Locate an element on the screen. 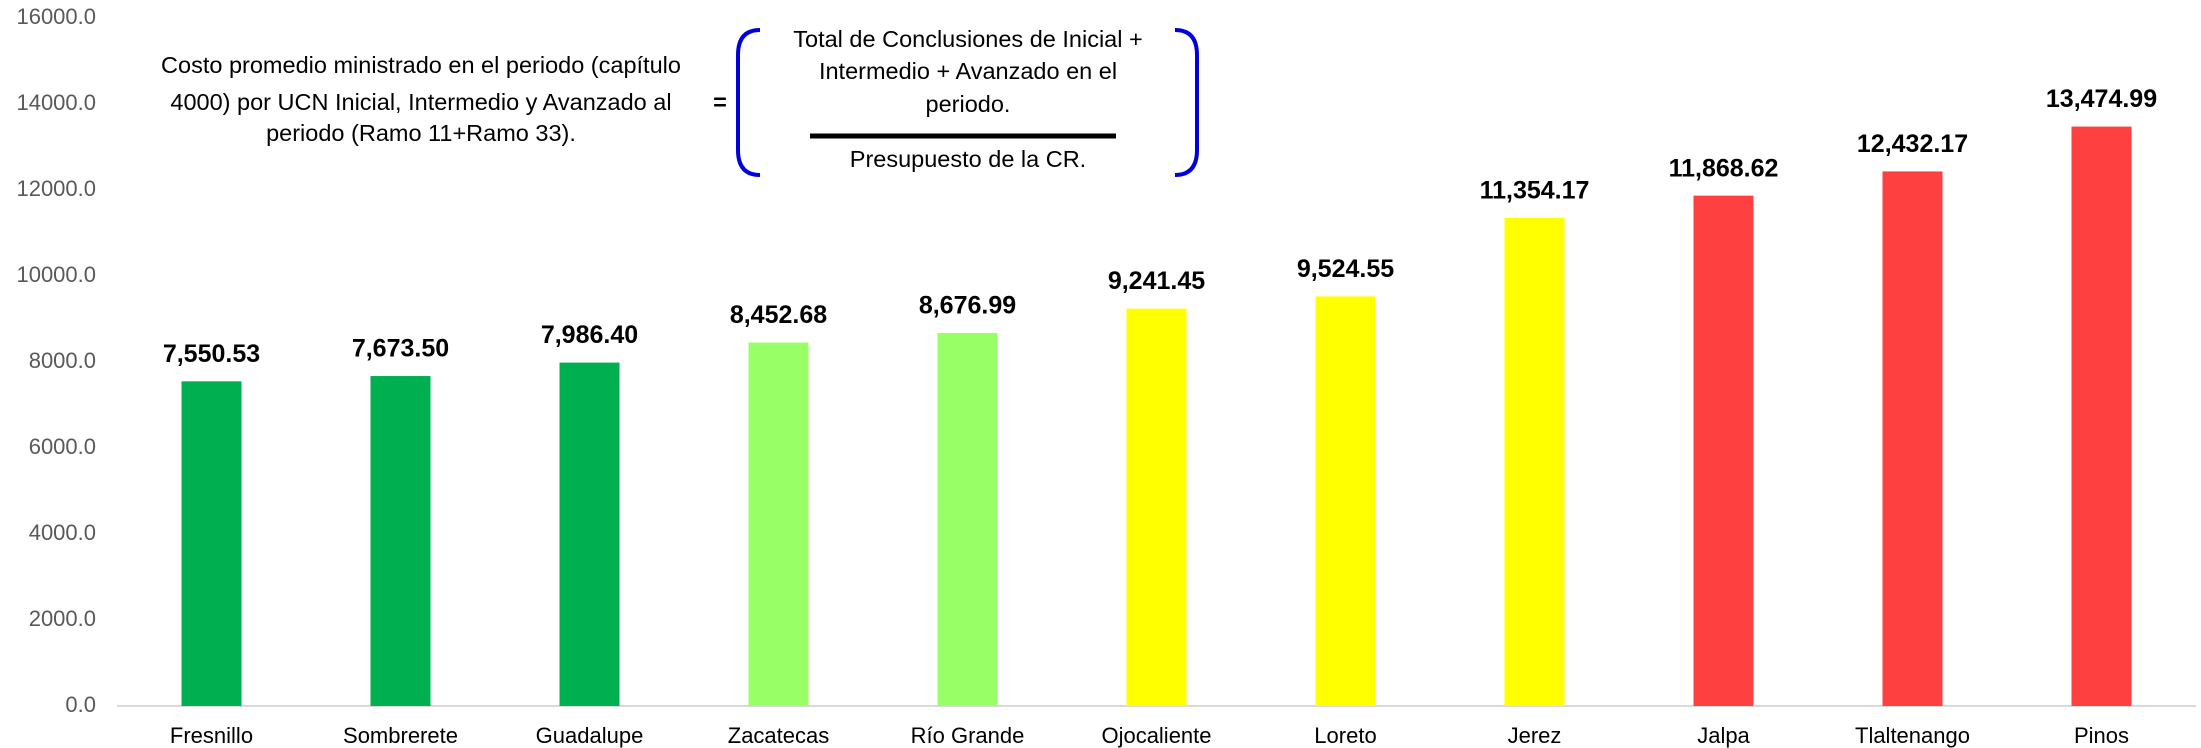 Image resolution: width=2201 pixels, height=748 pixels. numerator-text: periodo. is located at coordinates (968, 104).